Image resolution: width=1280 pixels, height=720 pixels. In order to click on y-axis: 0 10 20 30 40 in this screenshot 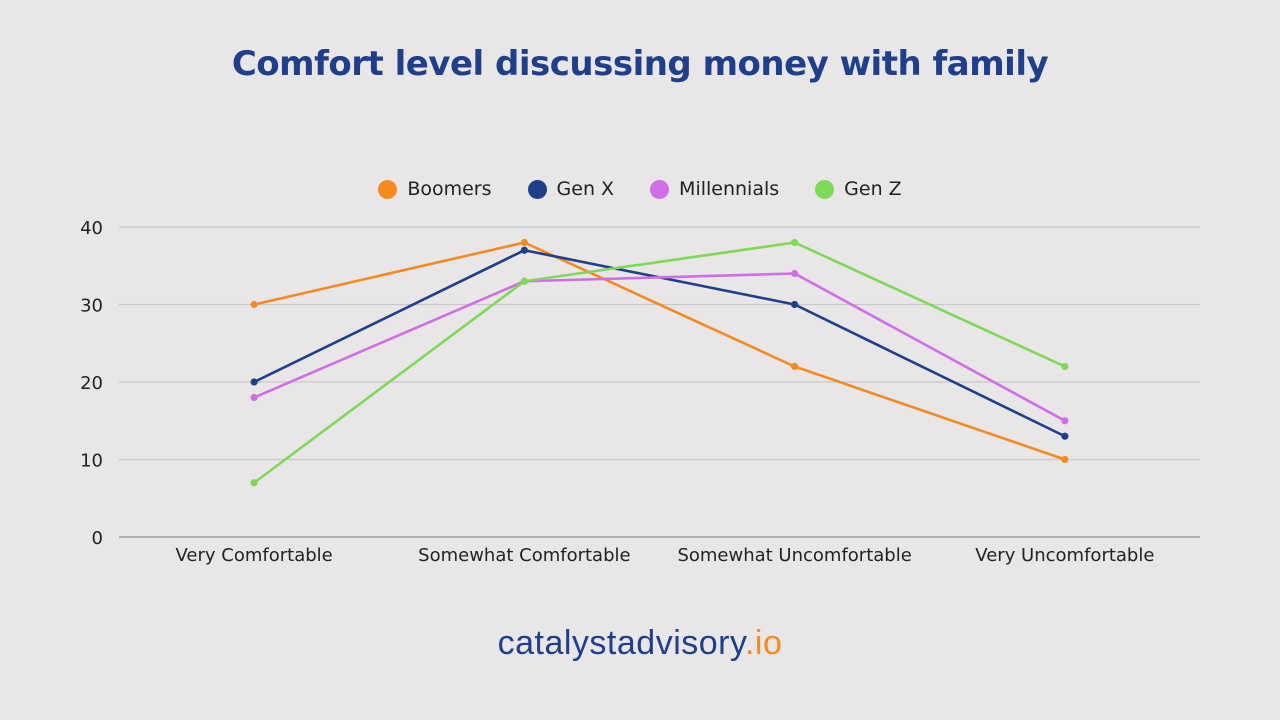, I will do `click(91, 383)`.